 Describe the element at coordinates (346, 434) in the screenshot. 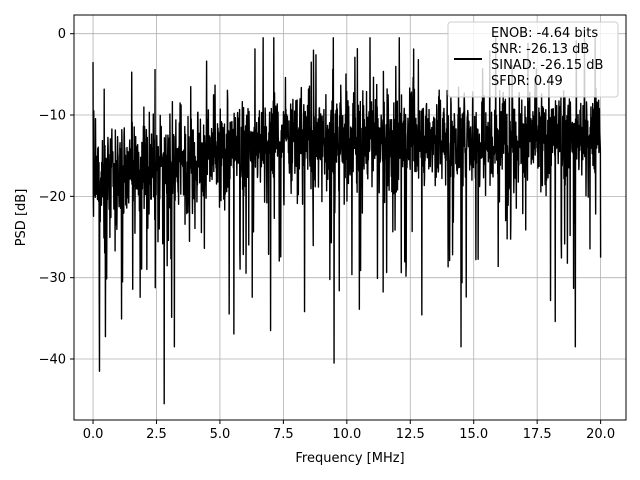

I see `x-tick-label: 10.0` at that location.